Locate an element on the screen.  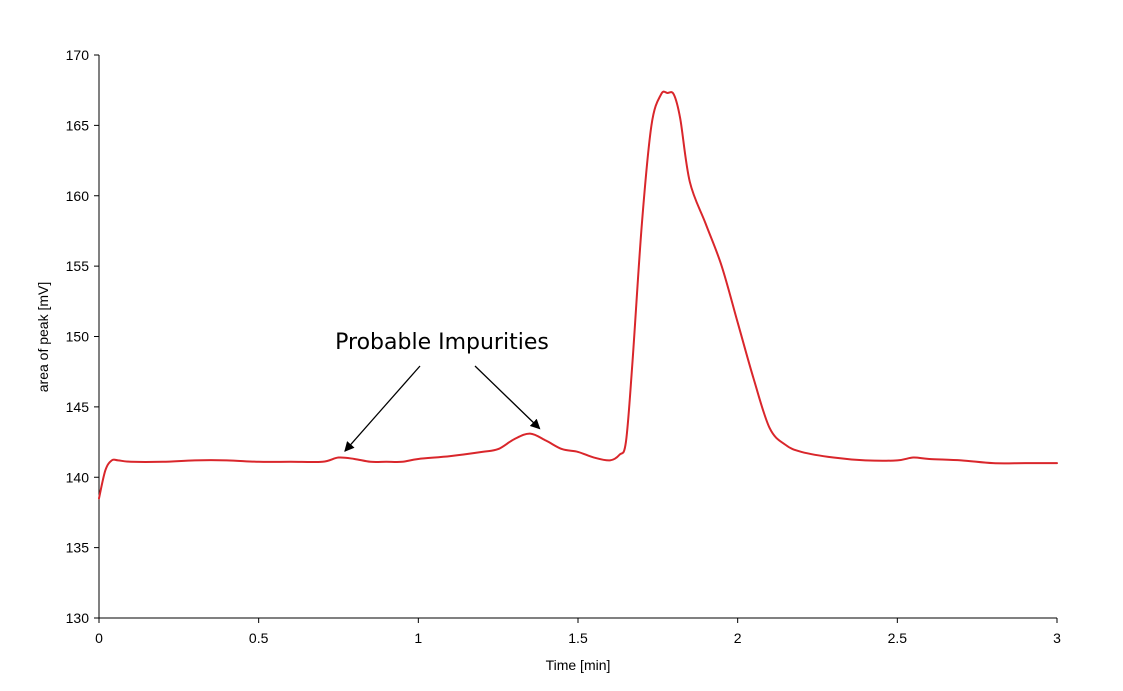
x-tick-label: 1.5 is located at coordinates (578, 638).